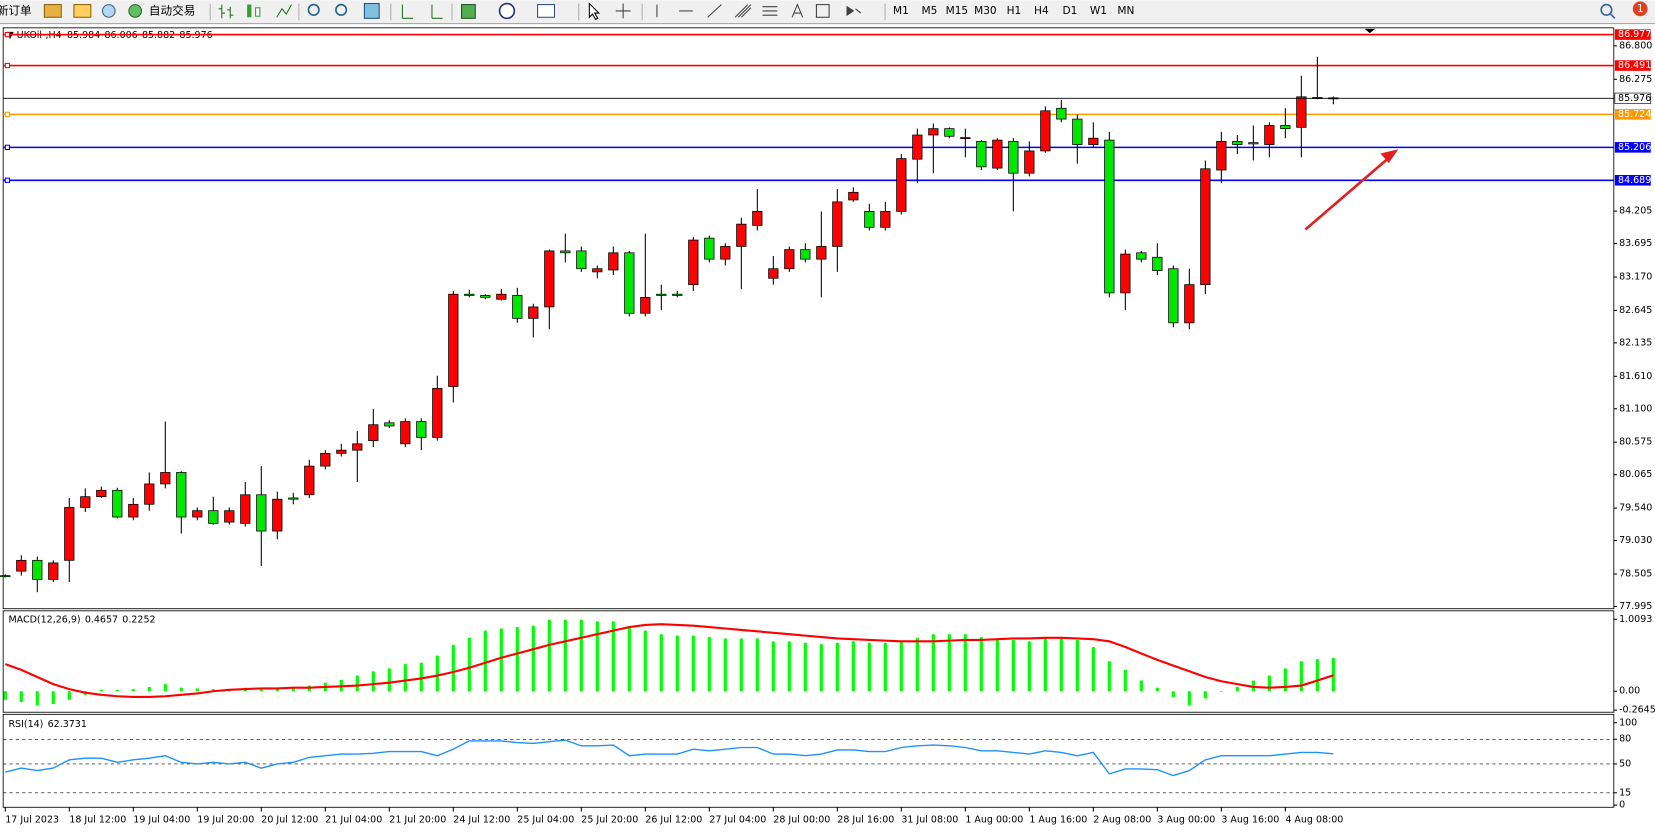  What do you see at coordinates (854, 11) in the screenshot?
I see `shapes-icon` at bounding box center [854, 11].